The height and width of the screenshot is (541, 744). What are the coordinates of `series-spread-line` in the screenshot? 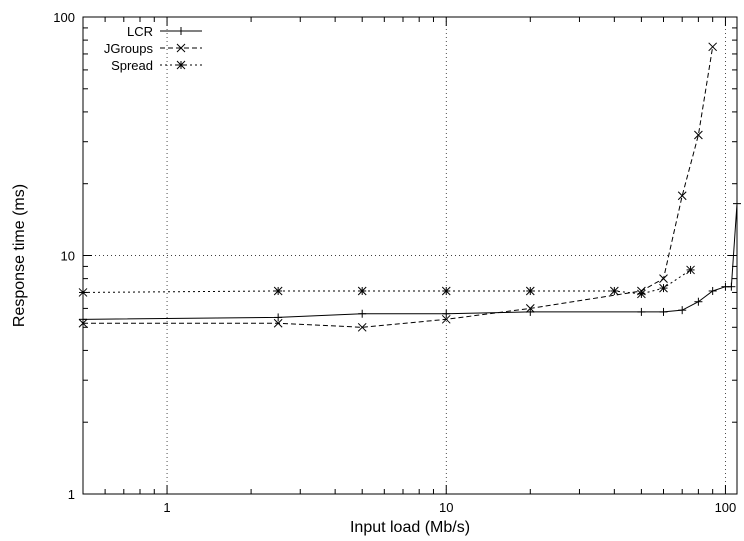 It's located at (386, 282).